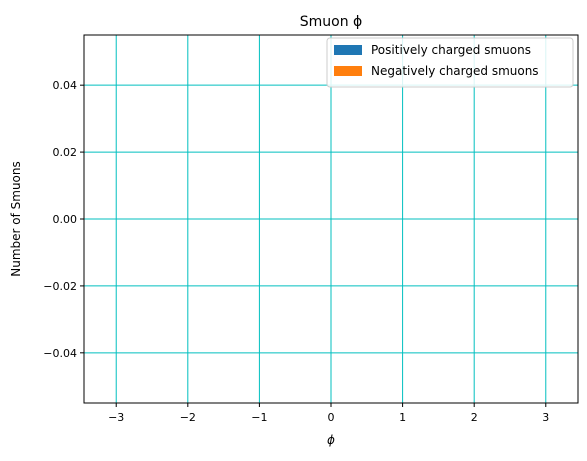  Describe the element at coordinates (331, 417) in the screenshot. I see `x-tick-label: 0` at that location.